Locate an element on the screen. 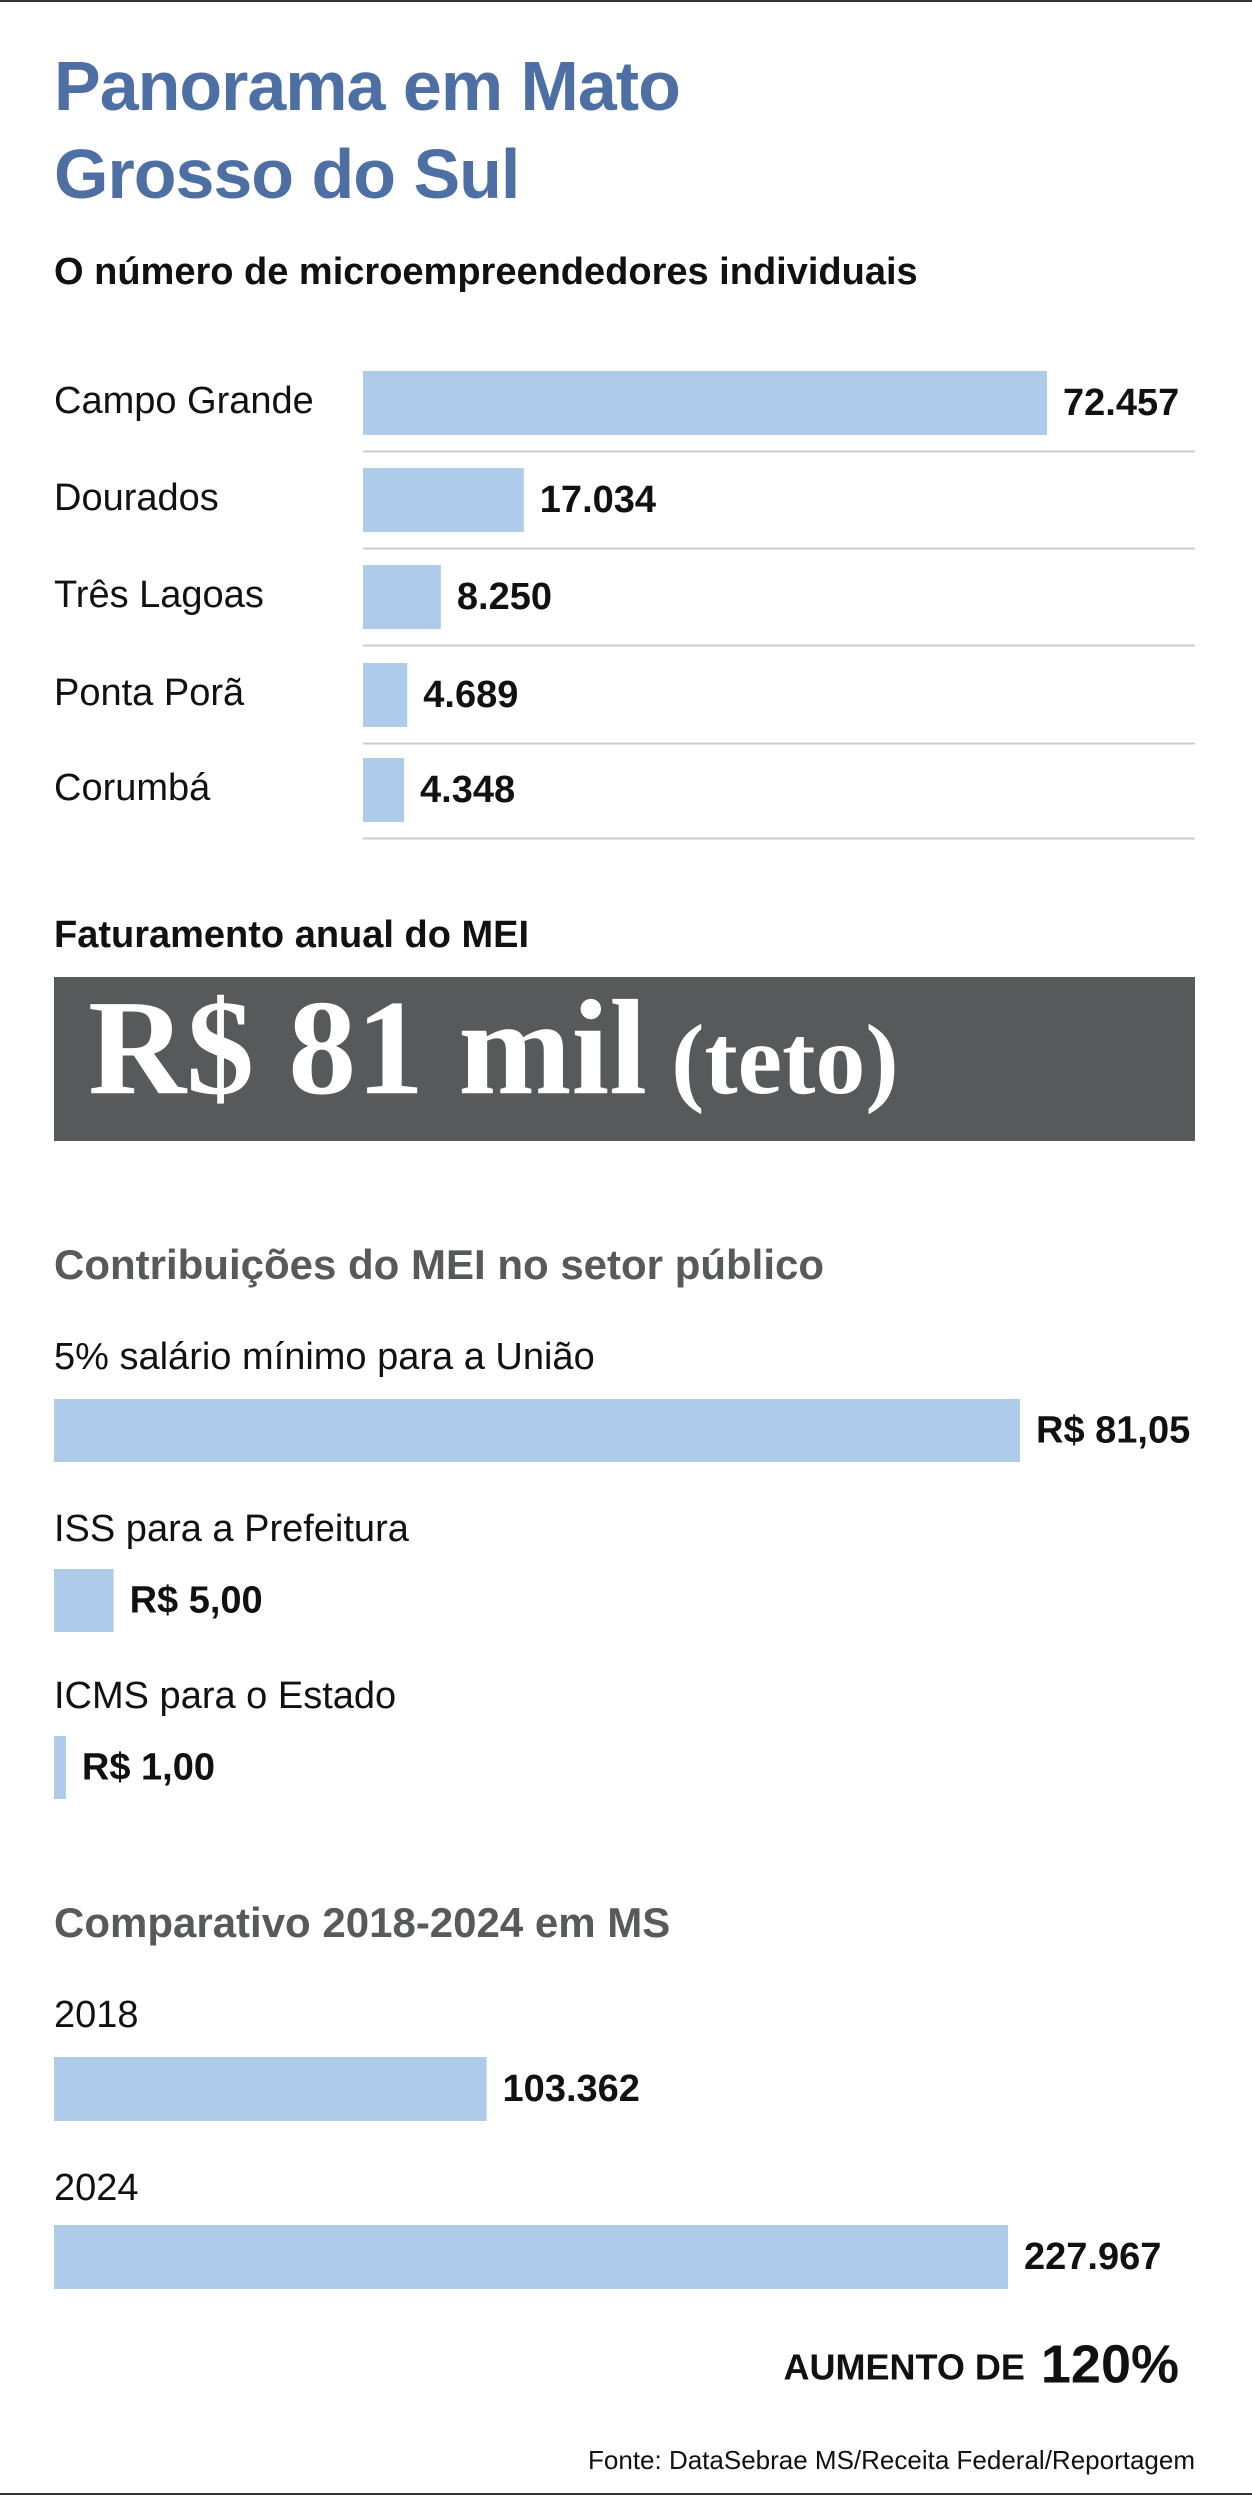  highlight-title: Faturamento anual do MEI is located at coordinates (291, 935).